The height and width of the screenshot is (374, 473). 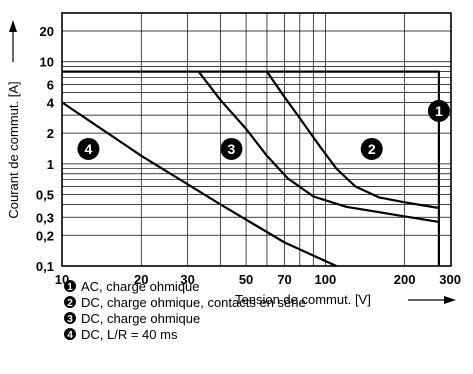 What do you see at coordinates (303, 299) in the screenshot?
I see `x-axis-label: Tension de commut. [V]` at bounding box center [303, 299].